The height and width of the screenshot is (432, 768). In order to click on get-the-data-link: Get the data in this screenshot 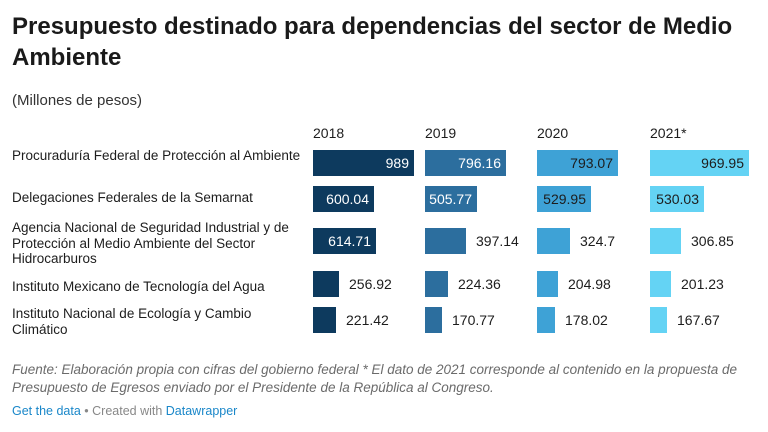, I will do `click(46, 411)`.